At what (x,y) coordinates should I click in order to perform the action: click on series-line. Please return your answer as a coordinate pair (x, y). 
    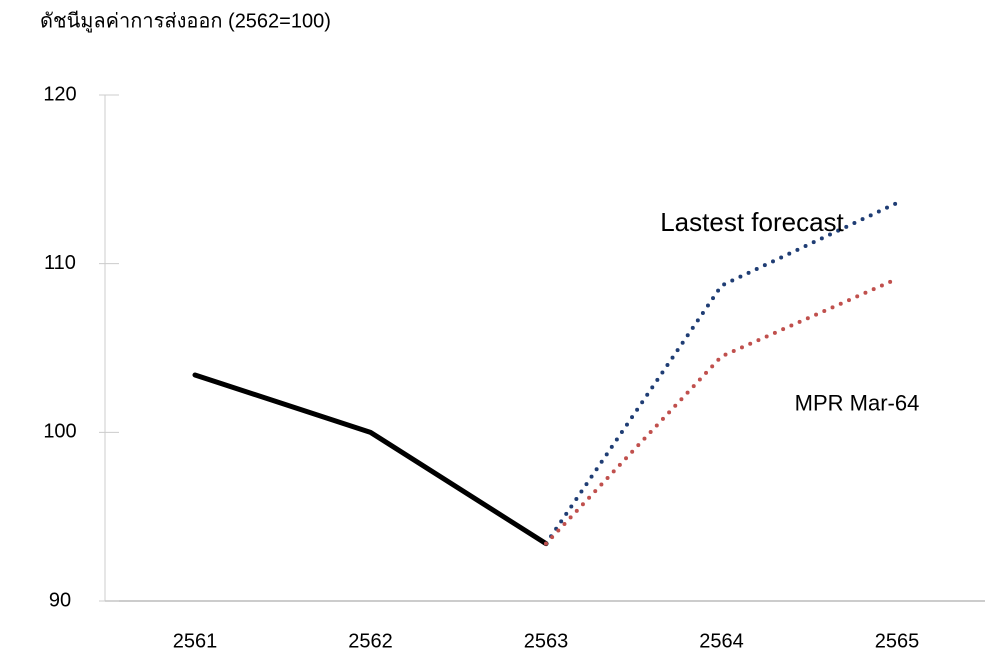
    Looking at the image, I should click on (370, 459).